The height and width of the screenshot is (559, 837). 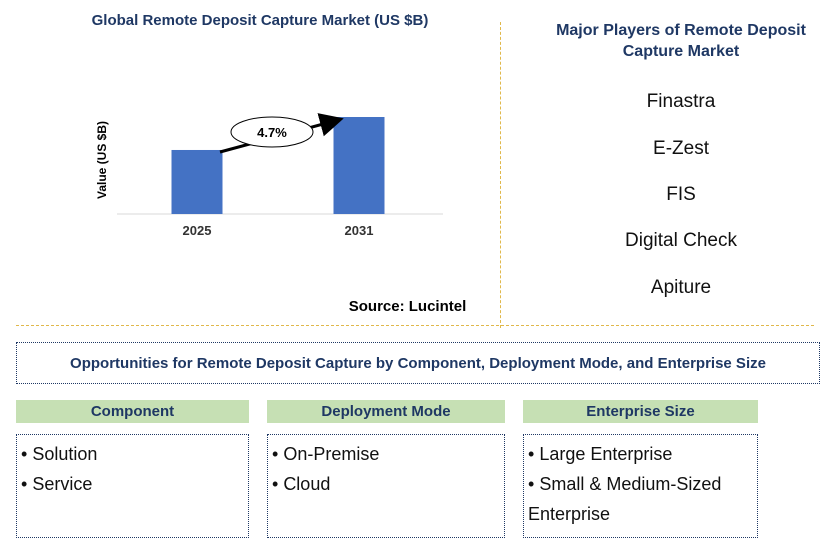 What do you see at coordinates (407, 306) in the screenshot?
I see `source-label: Source: Lucintel` at bounding box center [407, 306].